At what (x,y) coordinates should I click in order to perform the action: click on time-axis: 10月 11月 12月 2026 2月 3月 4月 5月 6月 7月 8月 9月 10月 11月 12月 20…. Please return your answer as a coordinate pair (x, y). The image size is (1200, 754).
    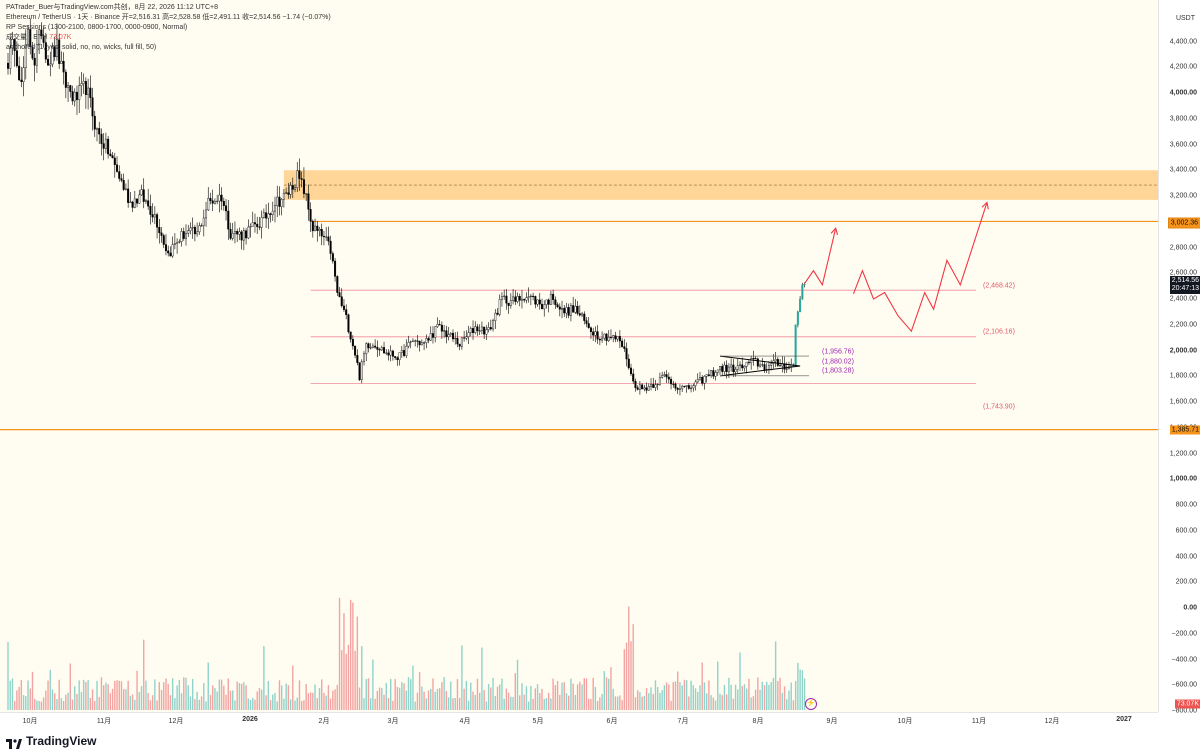
    Looking at the image, I should click on (579, 721).